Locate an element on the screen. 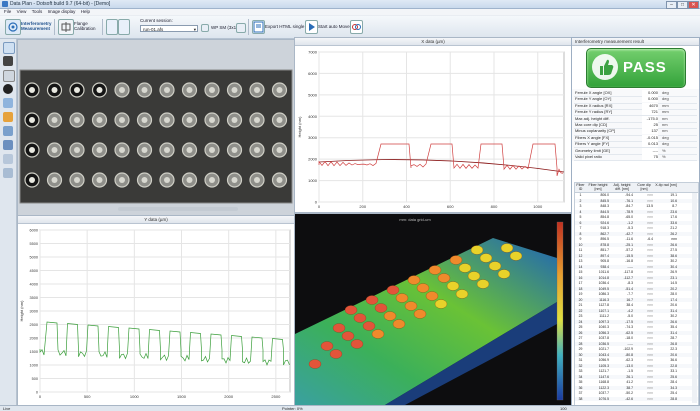  grid-icon is located at coordinates (8, 131).